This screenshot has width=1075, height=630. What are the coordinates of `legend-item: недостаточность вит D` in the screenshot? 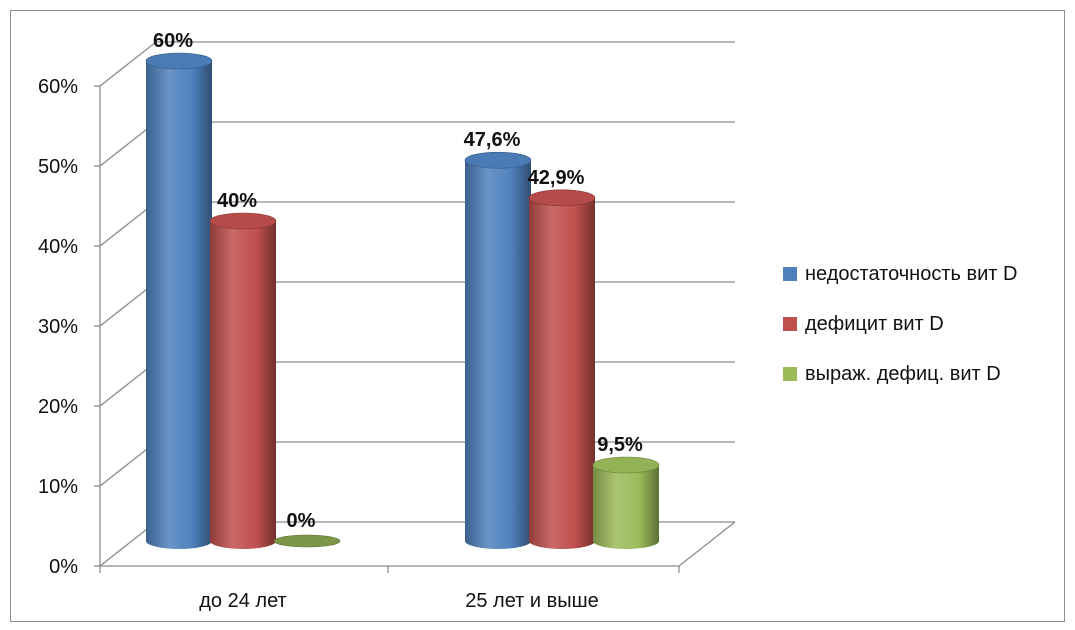 It's located at (900, 274).